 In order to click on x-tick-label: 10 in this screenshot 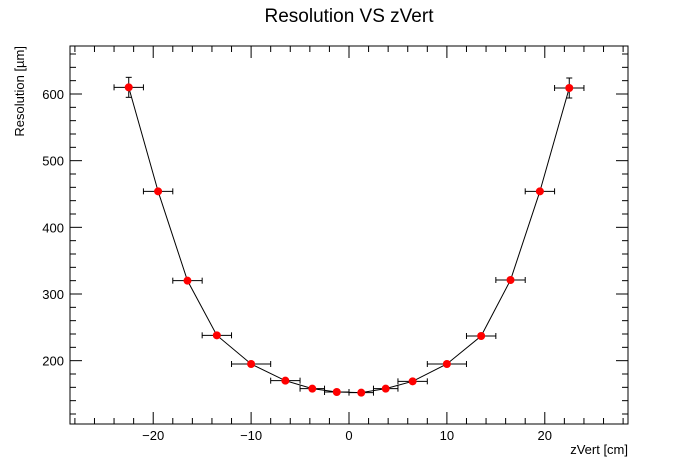, I will do `click(447, 435)`.